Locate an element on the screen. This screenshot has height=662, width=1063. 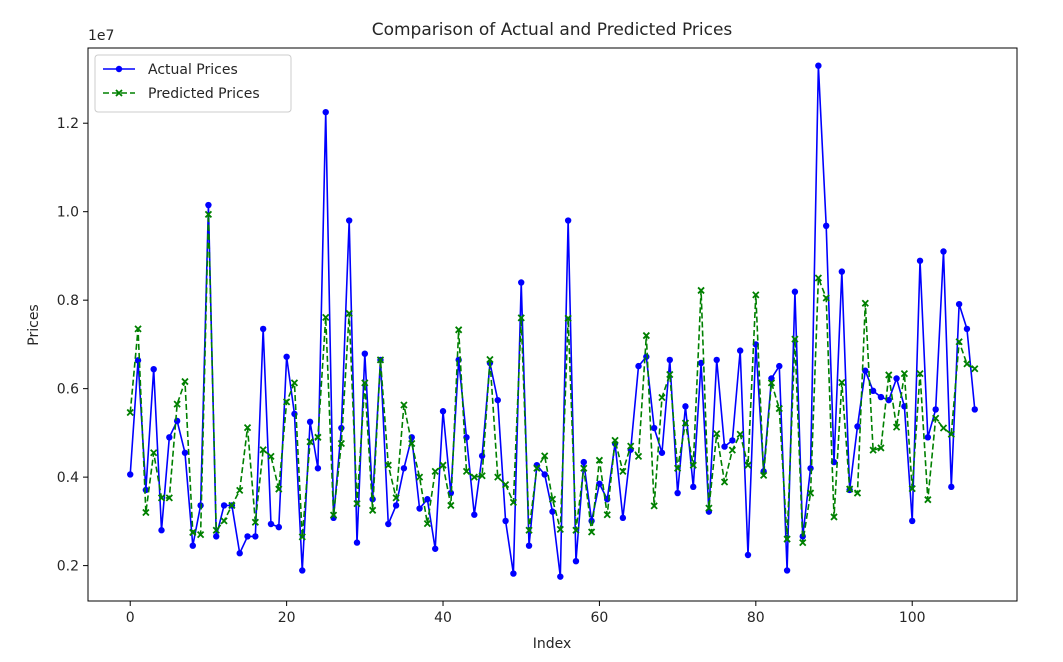
y-scale-label: 1e7 is located at coordinates (101, 36).